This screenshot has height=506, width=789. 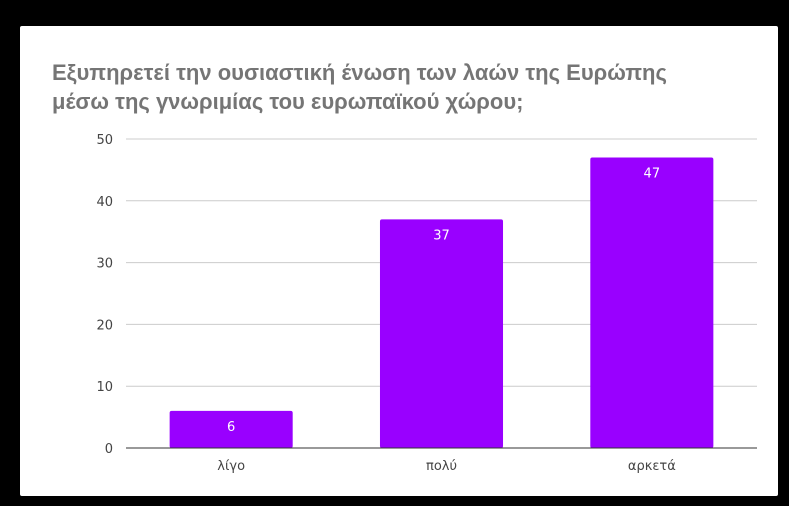 I want to click on x-tick-label: αρκετά, so click(x=652, y=466).